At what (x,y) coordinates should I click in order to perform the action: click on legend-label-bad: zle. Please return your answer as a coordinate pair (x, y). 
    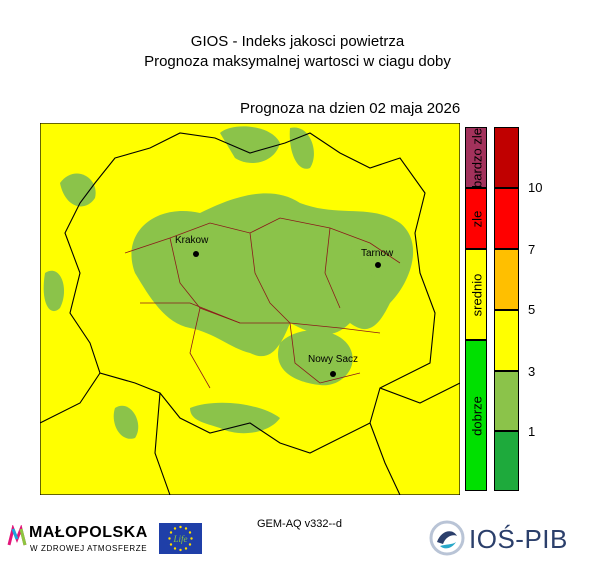
    Looking at the image, I should click on (477, 218).